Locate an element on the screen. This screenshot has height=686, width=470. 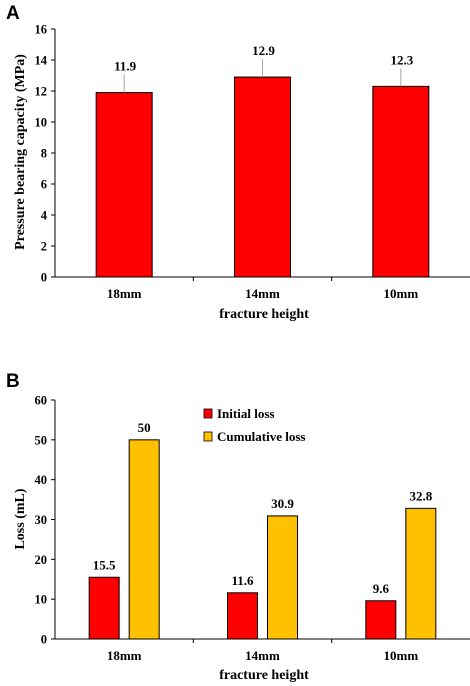
panel-b-y-tick-label: 0 is located at coordinates (44, 640).